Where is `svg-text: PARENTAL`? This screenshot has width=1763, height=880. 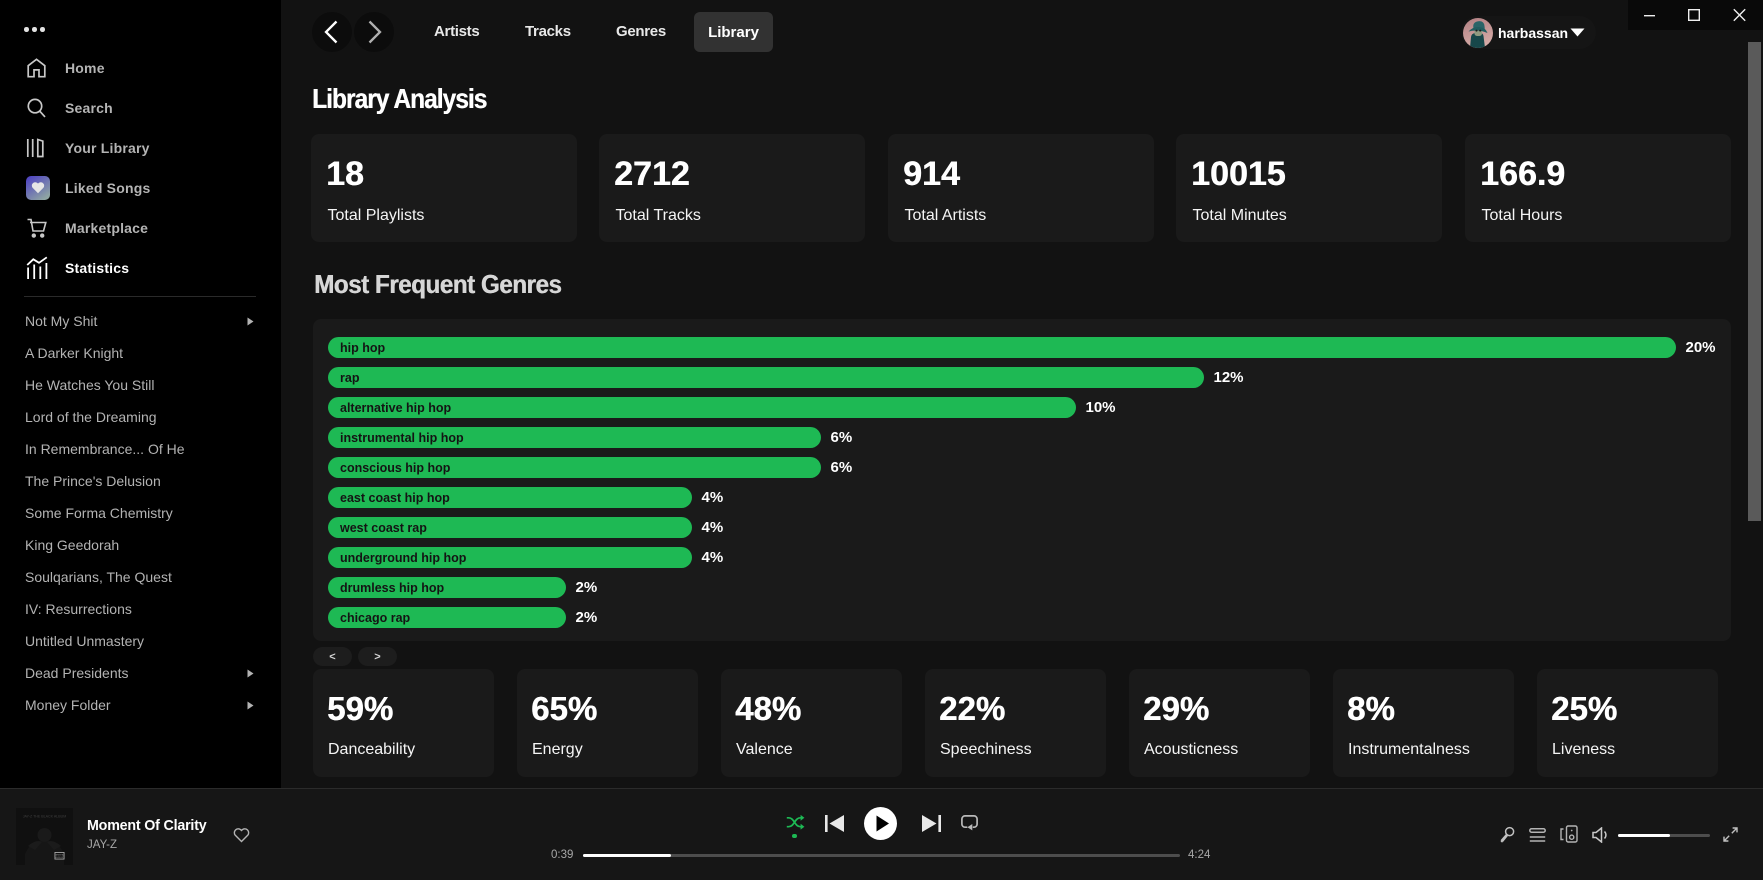
svg-text: PARENTAL is located at coordinates (60, 855).